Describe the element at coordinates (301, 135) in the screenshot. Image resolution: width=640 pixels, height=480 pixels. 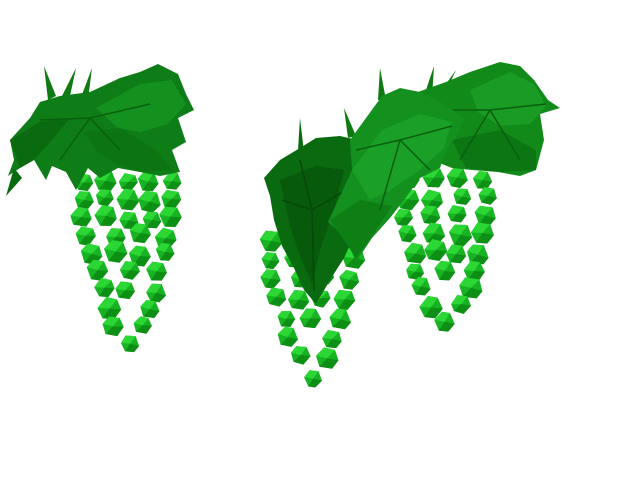
I see `center-dark-tendril` at that location.